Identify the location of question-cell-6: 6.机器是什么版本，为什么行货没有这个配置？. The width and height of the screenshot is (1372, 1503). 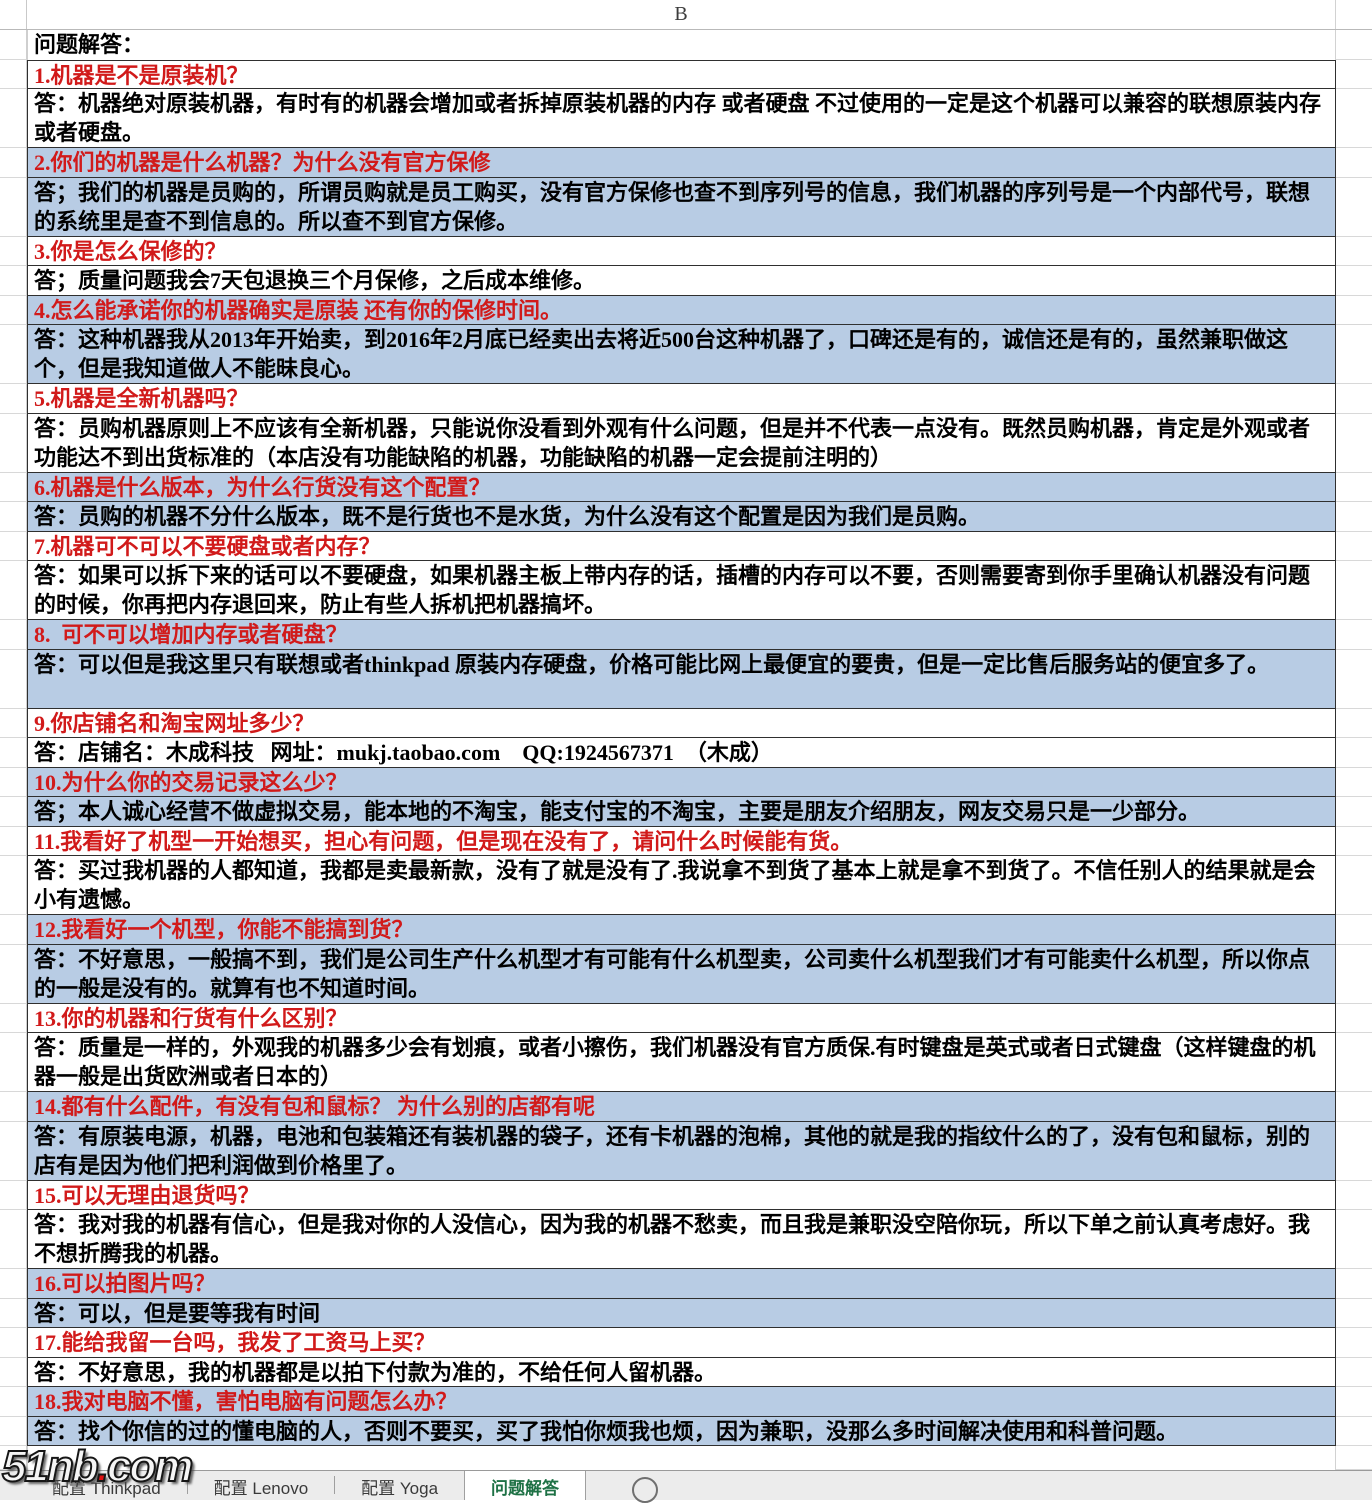
(681, 487).